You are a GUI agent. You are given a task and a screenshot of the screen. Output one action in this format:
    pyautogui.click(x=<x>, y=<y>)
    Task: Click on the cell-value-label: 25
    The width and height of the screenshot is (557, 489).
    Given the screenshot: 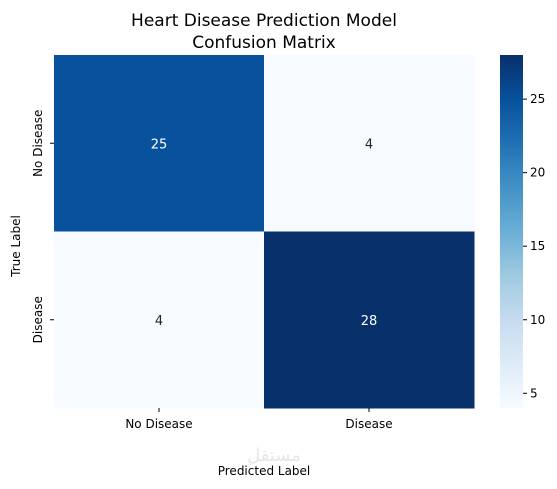 What is the action you would take?
    pyautogui.click(x=159, y=144)
    